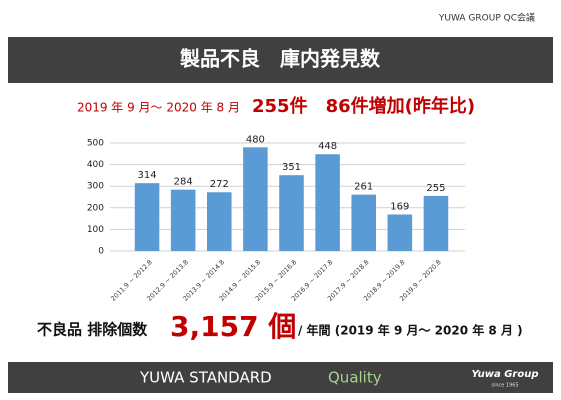 This screenshot has width=561, height=400. Describe the element at coordinates (291, 167) in the screenshot. I see `data-label: 351` at that location.